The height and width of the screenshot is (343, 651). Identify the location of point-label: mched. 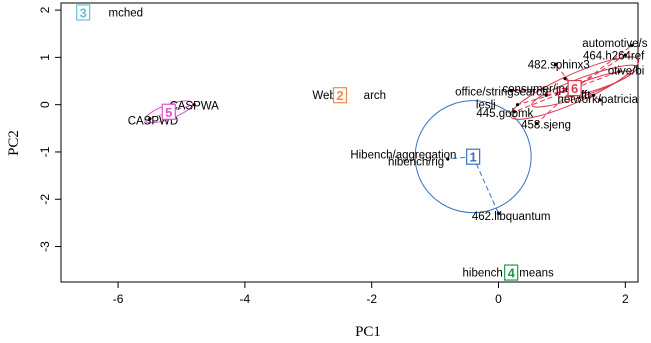
(126, 13).